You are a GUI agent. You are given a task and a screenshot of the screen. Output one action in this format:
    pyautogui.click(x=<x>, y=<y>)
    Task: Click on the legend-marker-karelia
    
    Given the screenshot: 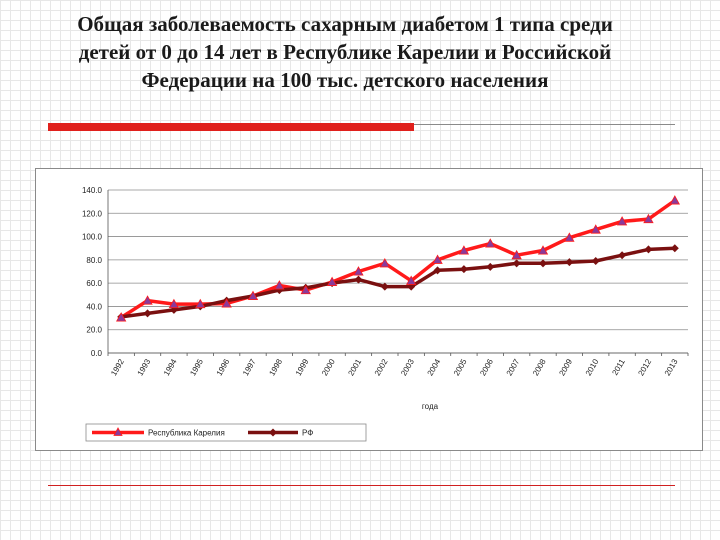 What is the action you would take?
    pyautogui.click(x=118, y=431)
    